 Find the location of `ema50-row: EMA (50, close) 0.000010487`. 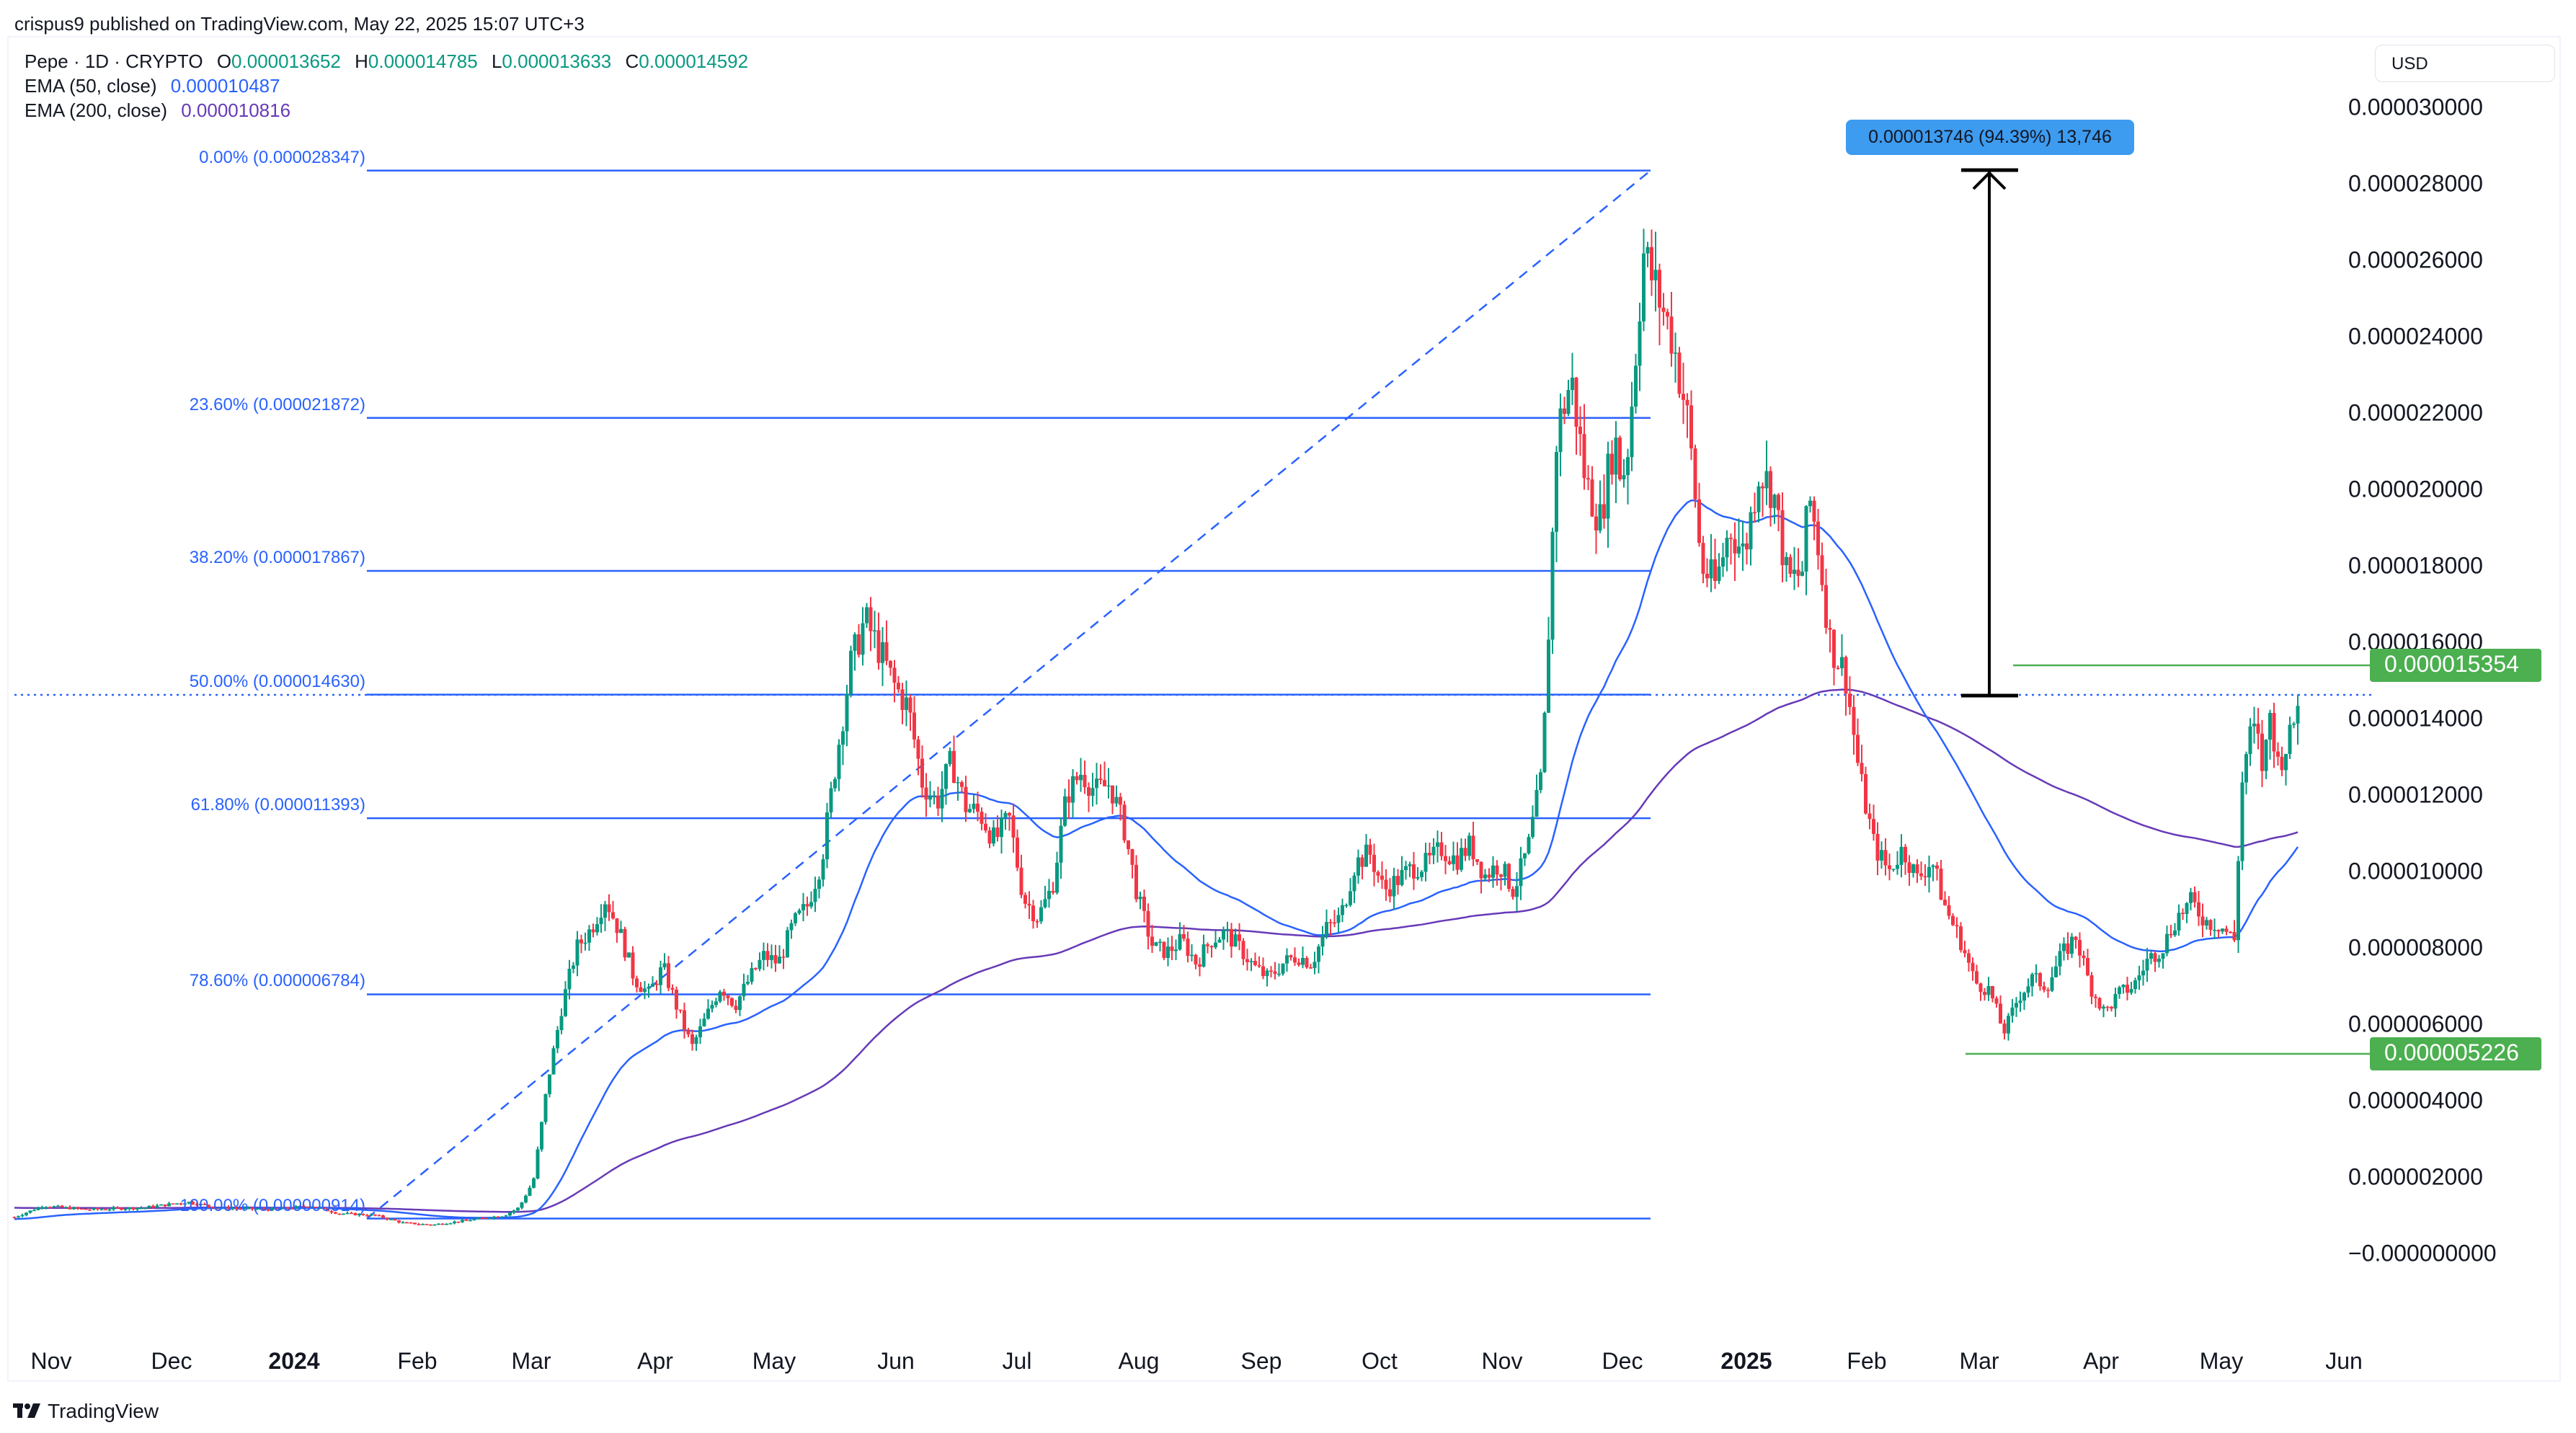

ema50-row: EMA (50, close) 0.000010487 is located at coordinates (387, 86).